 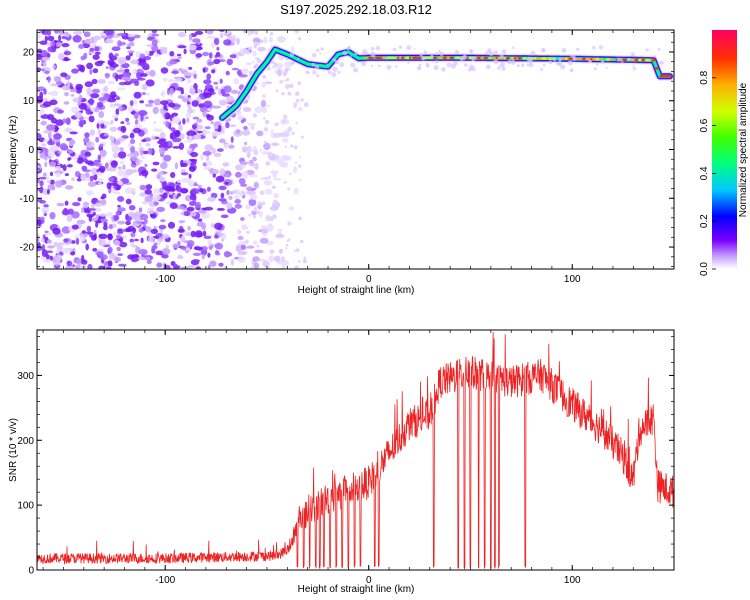 I want to click on colorbar-ticks: 0.0 0.2 0.4 0.6 0.8, so click(x=707, y=173).